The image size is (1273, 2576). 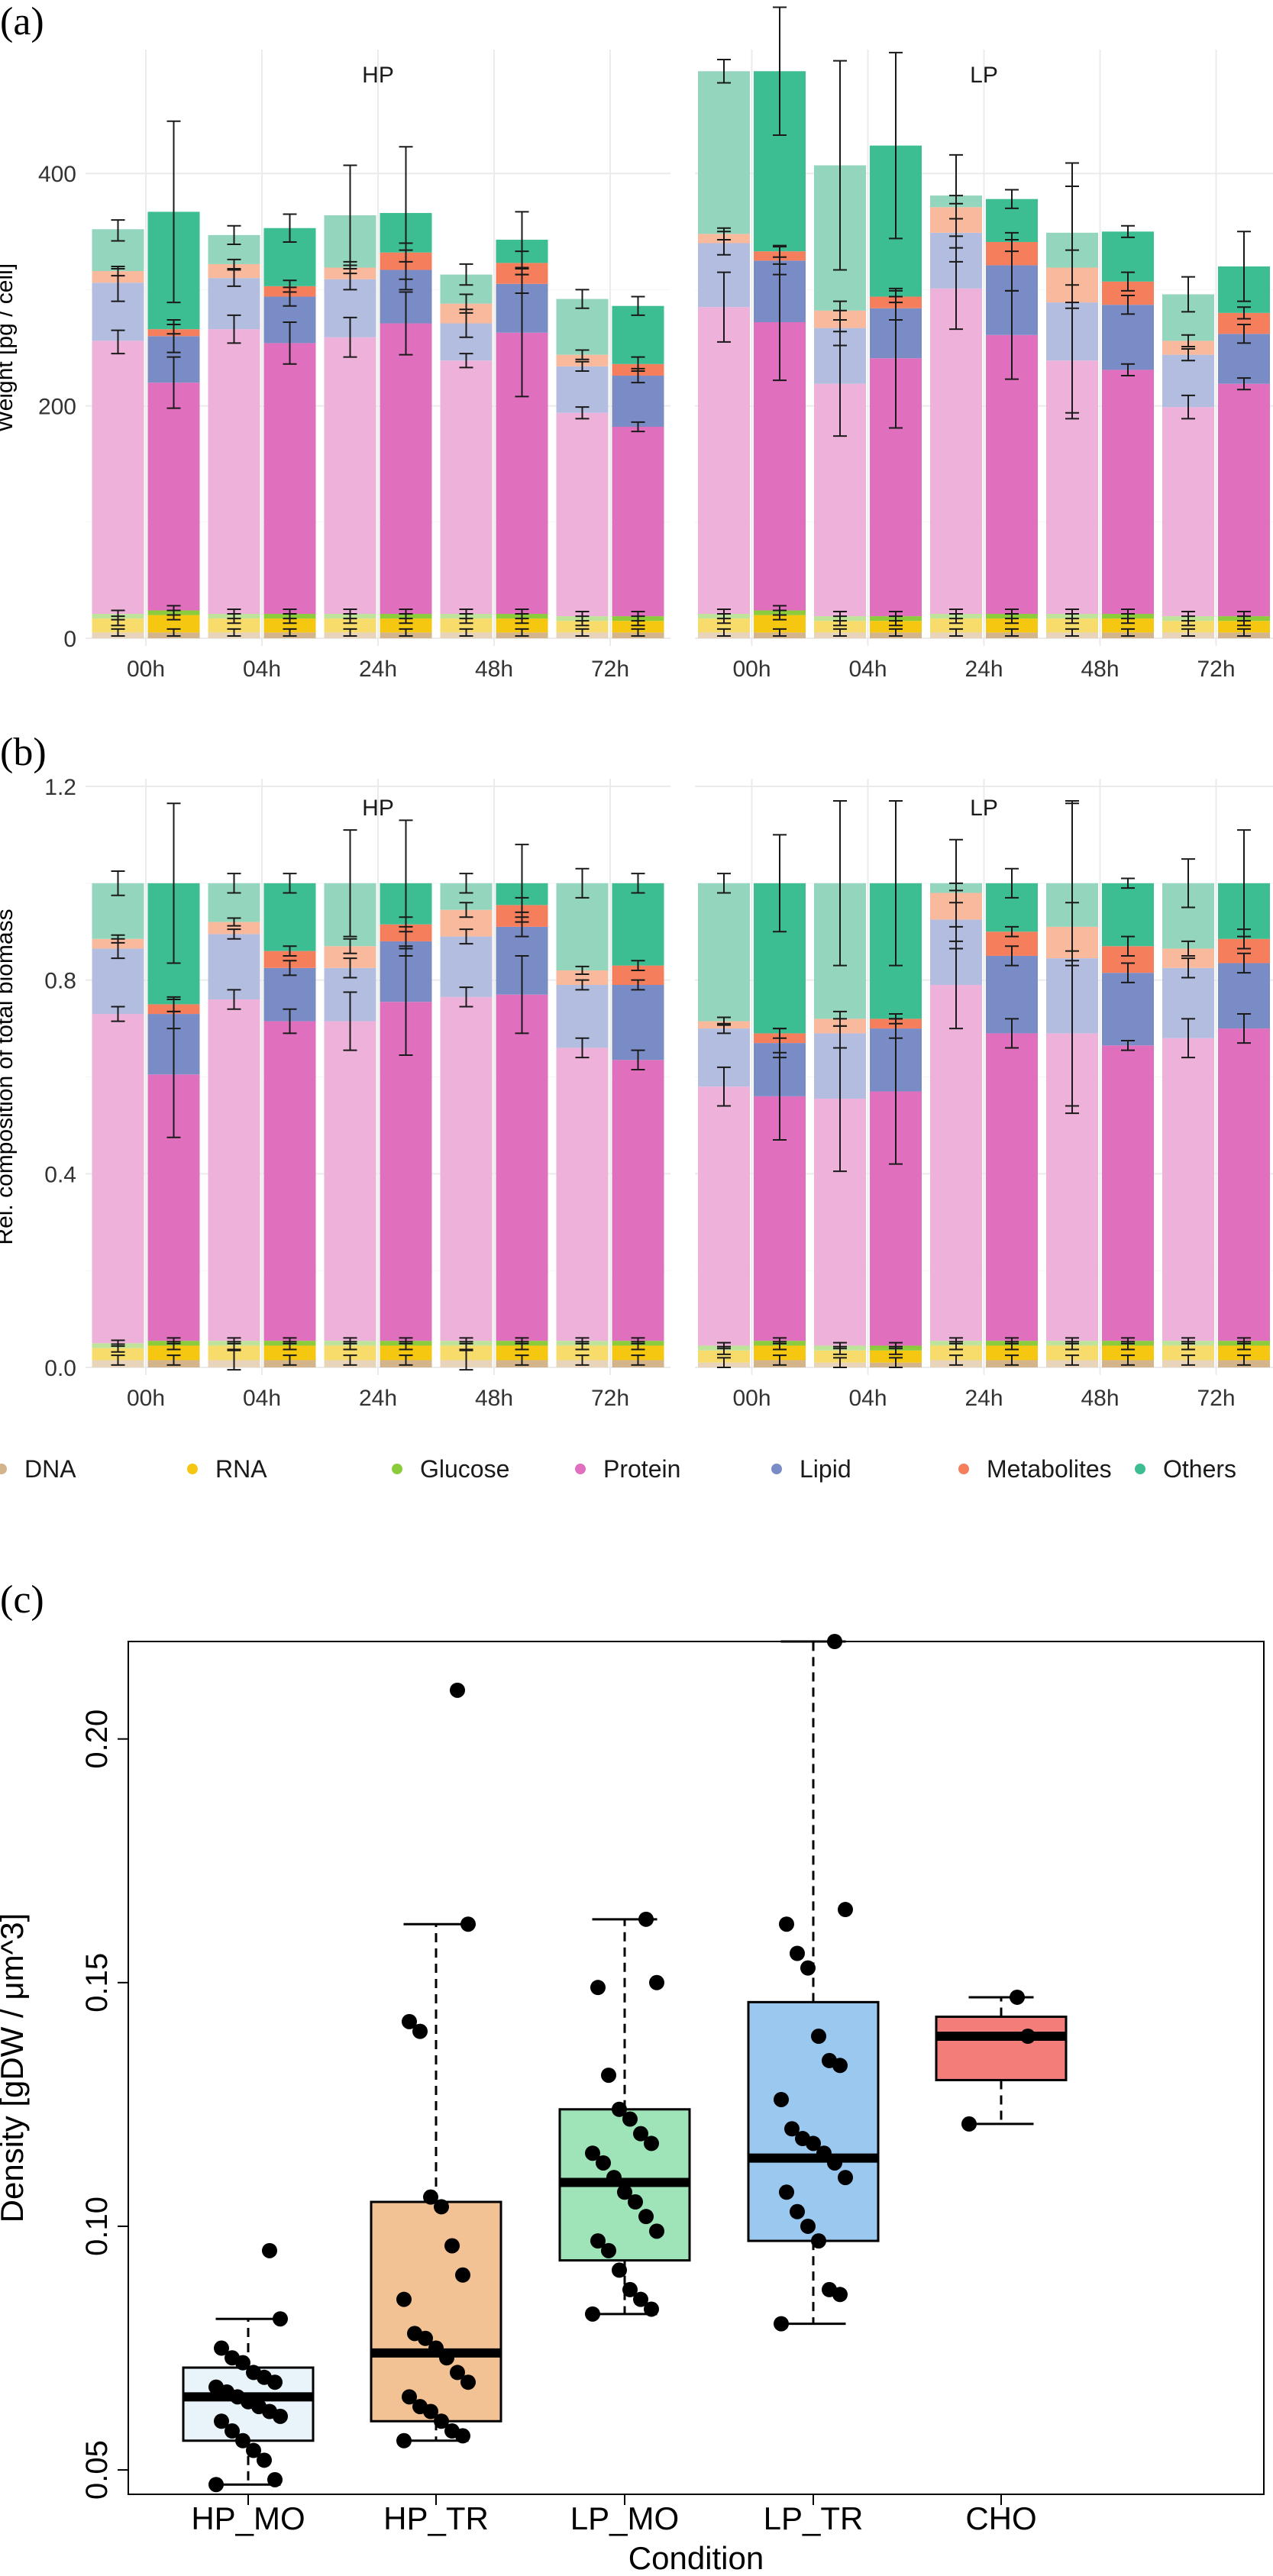 What do you see at coordinates (22, 1600) in the screenshot?
I see `panel-label-c: (c)` at bounding box center [22, 1600].